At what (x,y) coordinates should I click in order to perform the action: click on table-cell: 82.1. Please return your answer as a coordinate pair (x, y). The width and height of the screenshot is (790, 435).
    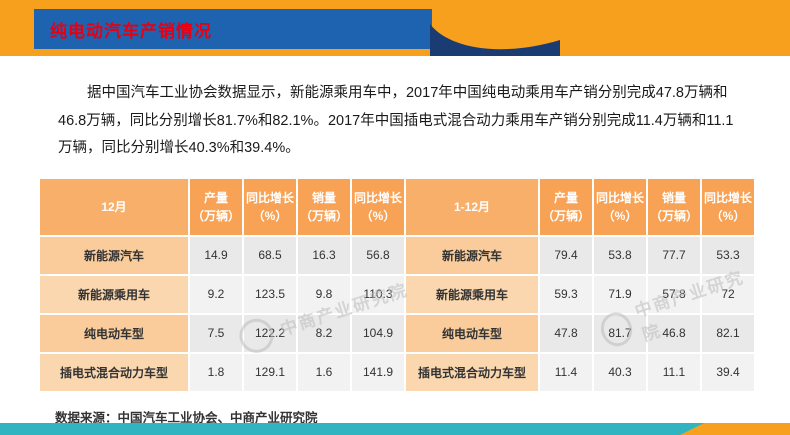
    Looking at the image, I should click on (728, 333).